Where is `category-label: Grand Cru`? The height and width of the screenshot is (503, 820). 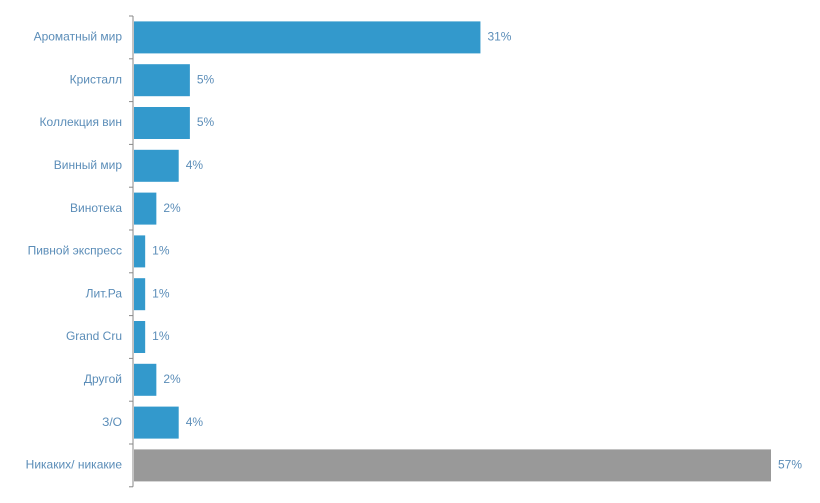 category-label: Grand Cru is located at coordinates (94, 336).